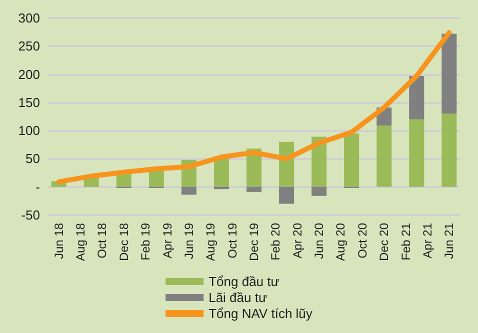 The height and width of the screenshot is (333, 478). What do you see at coordinates (254, 242) in the screenshot?
I see `x-tick-label: Dec 19` at bounding box center [254, 242].